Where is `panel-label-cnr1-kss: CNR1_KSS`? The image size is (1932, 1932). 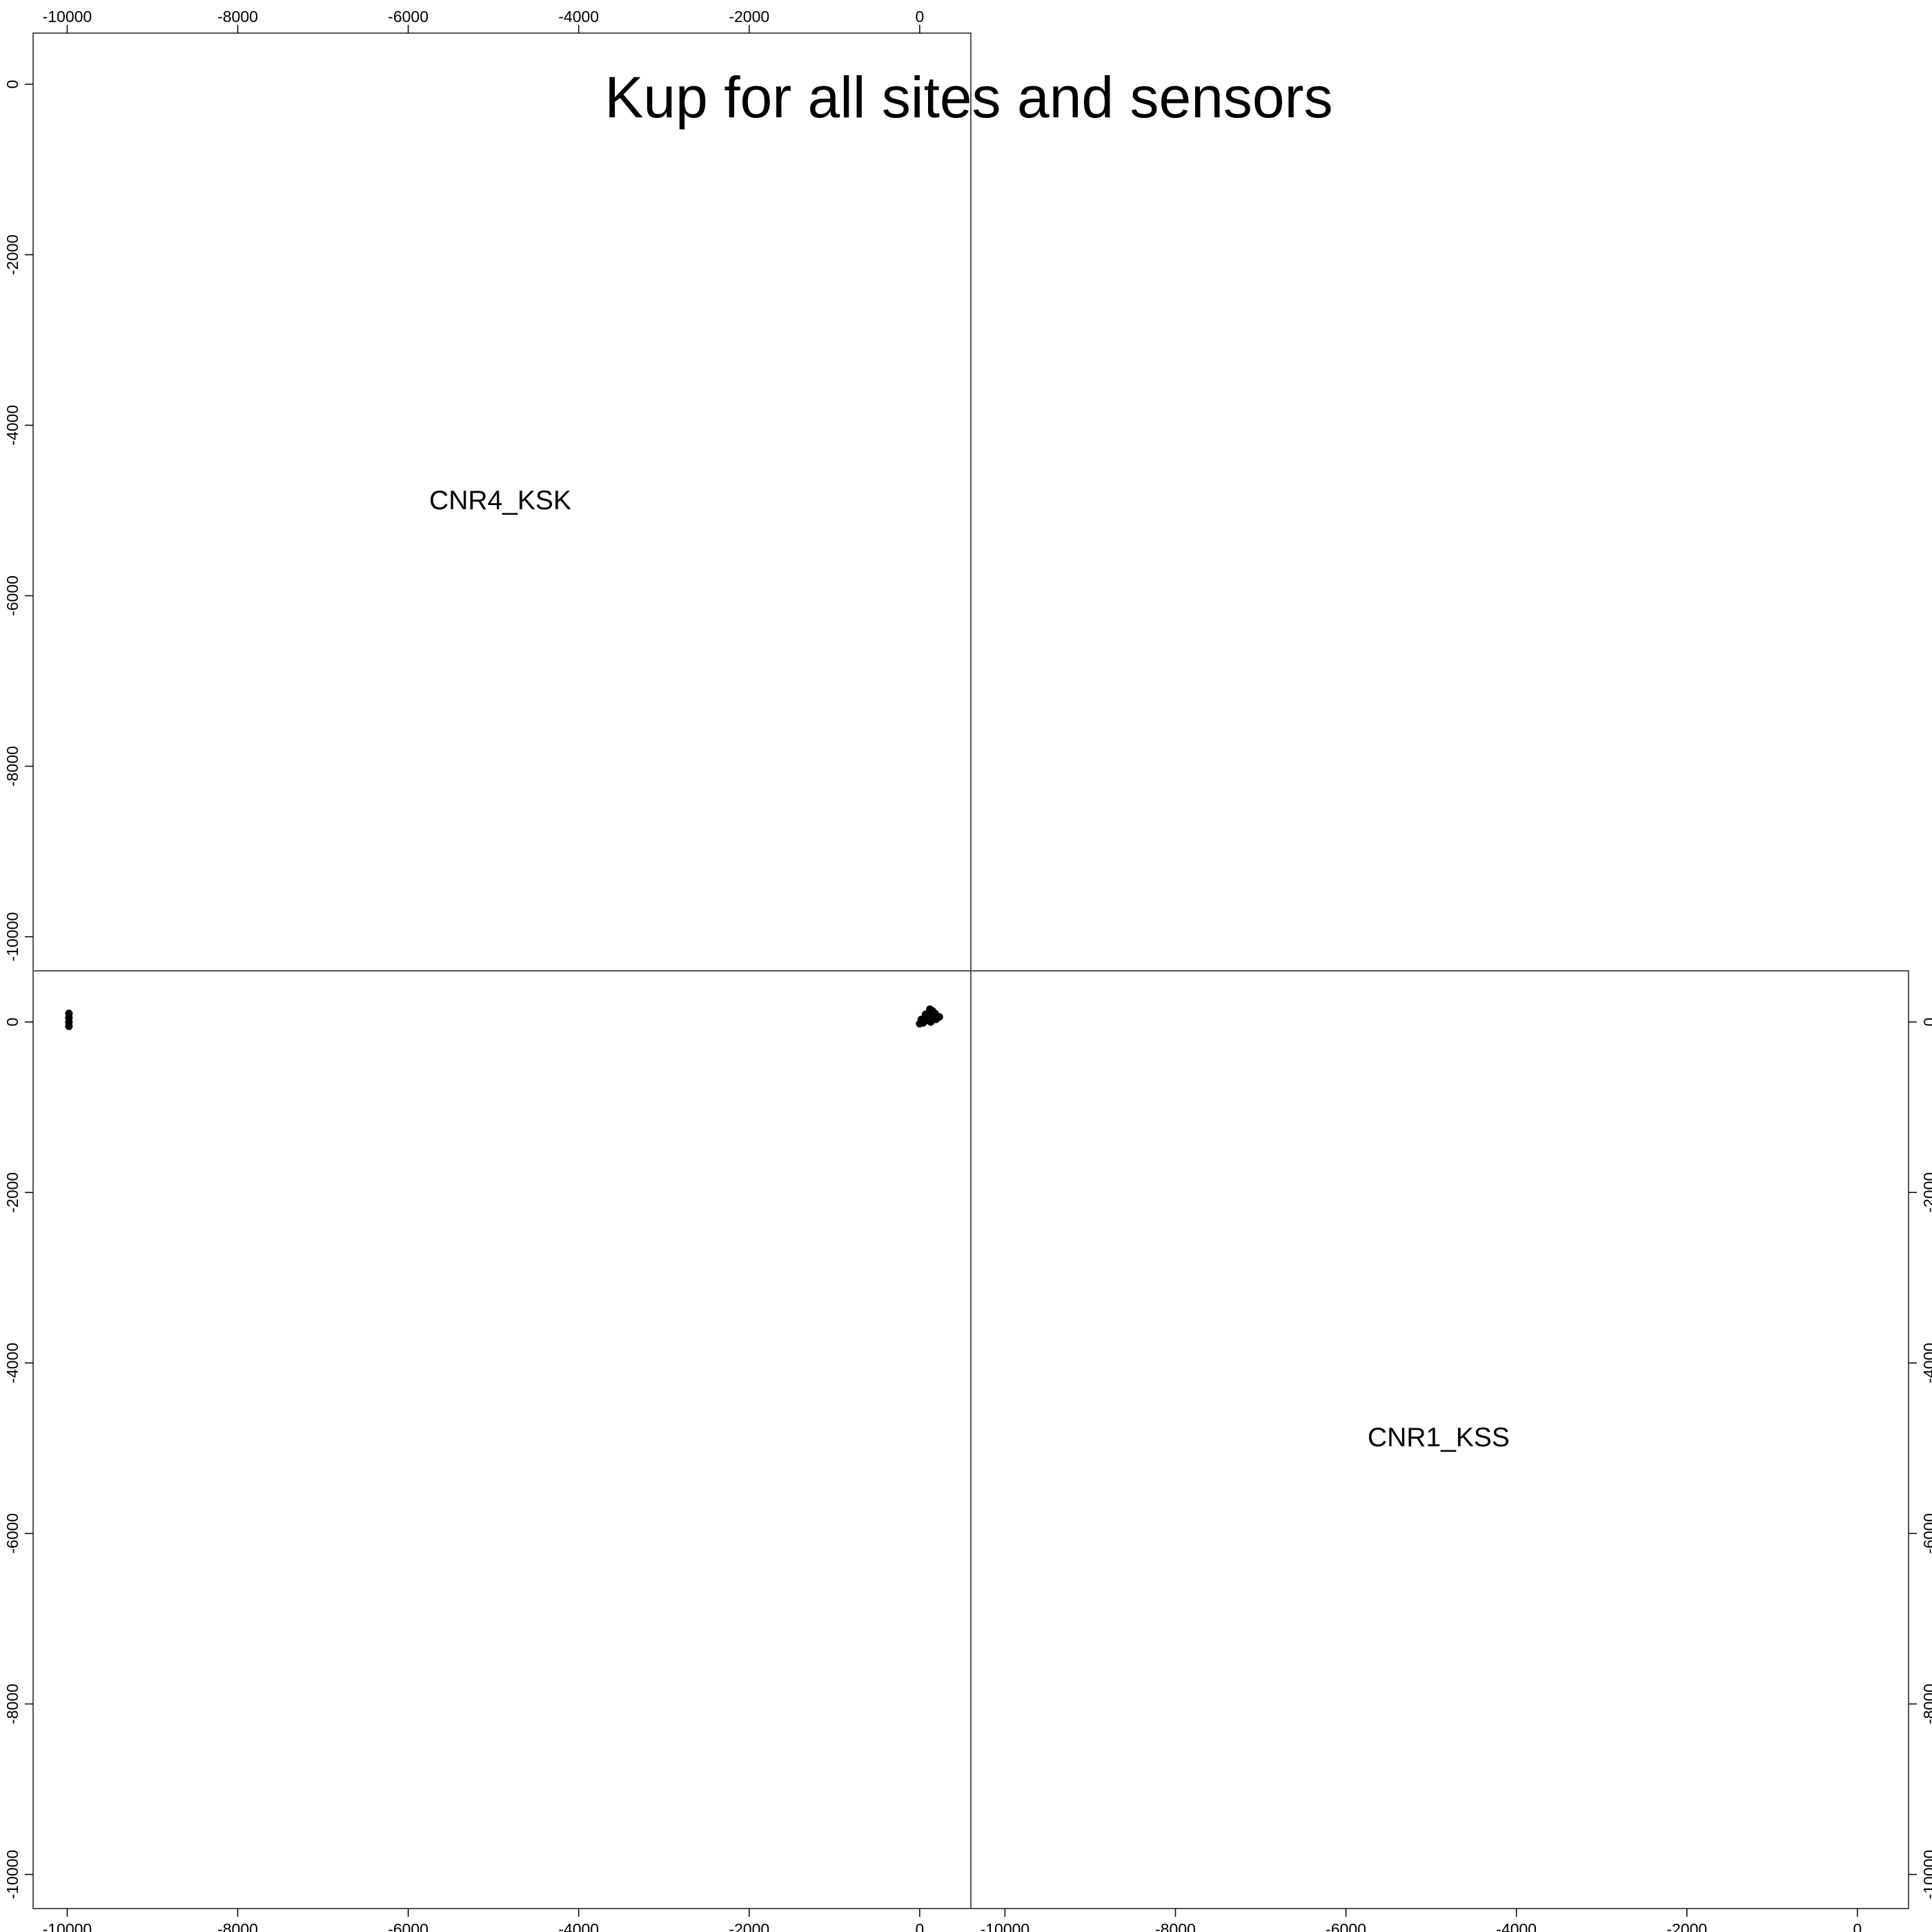 panel-label-cnr1-kss: CNR1_KSS is located at coordinates (1439, 1437).